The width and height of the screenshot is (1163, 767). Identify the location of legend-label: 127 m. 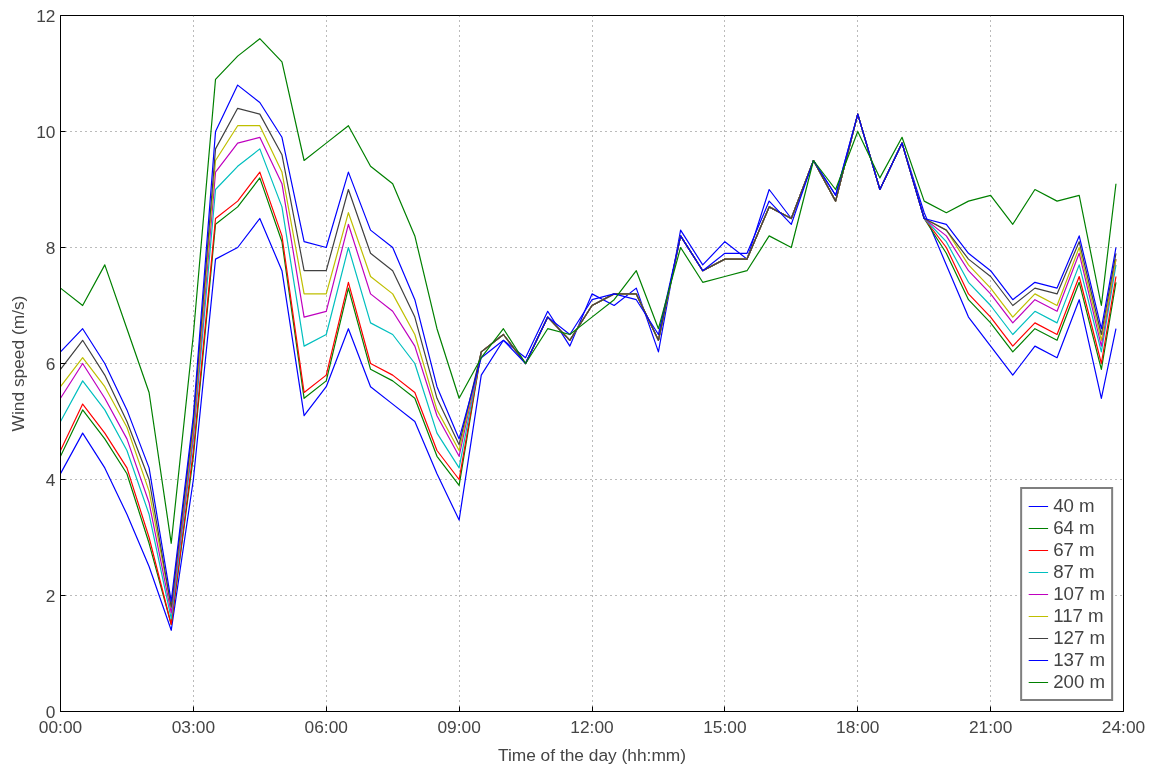
(1079, 638).